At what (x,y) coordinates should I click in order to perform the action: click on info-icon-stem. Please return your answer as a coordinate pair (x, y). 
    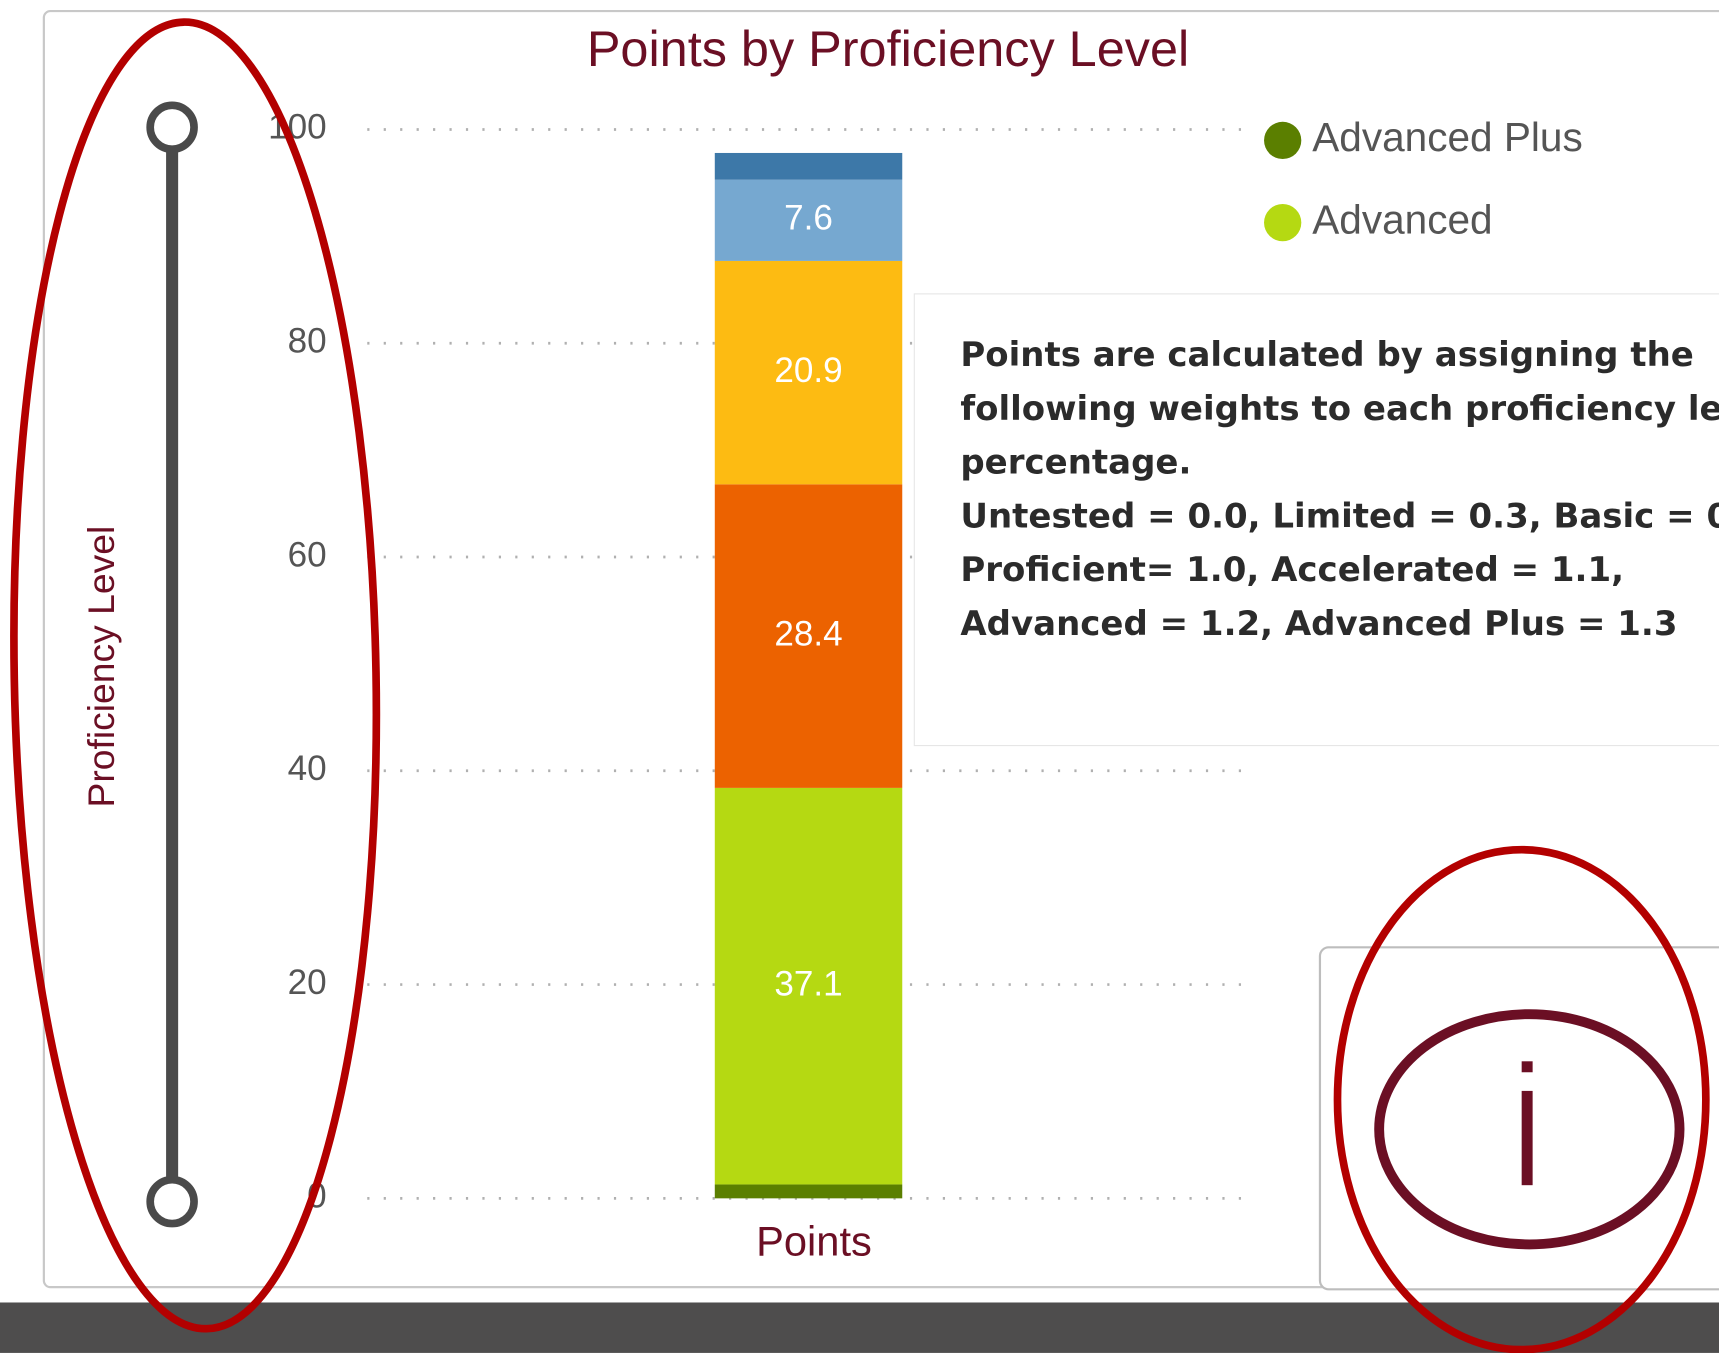
    Looking at the image, I should click on (1527, 1138).